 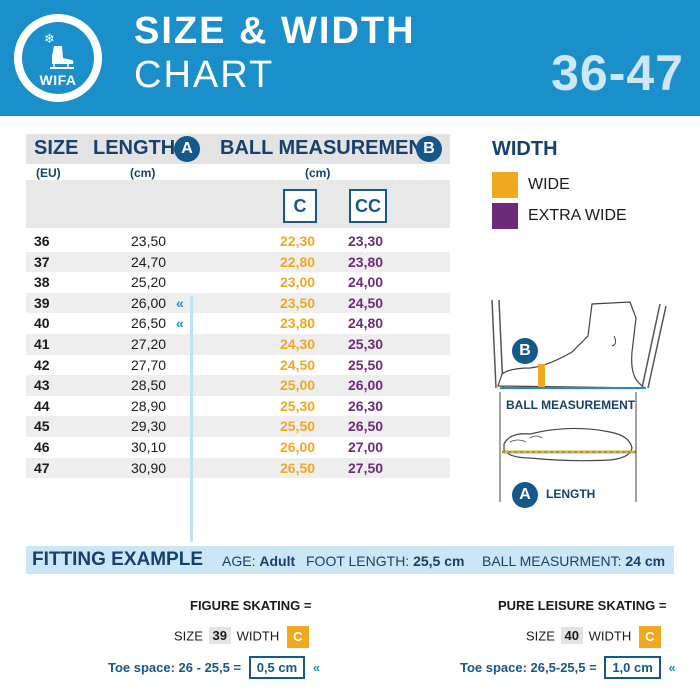 What do you see at coordinates (149, 302) in the screenshot?
I see `row-length: 26,00` at bounding box center [149, 302].